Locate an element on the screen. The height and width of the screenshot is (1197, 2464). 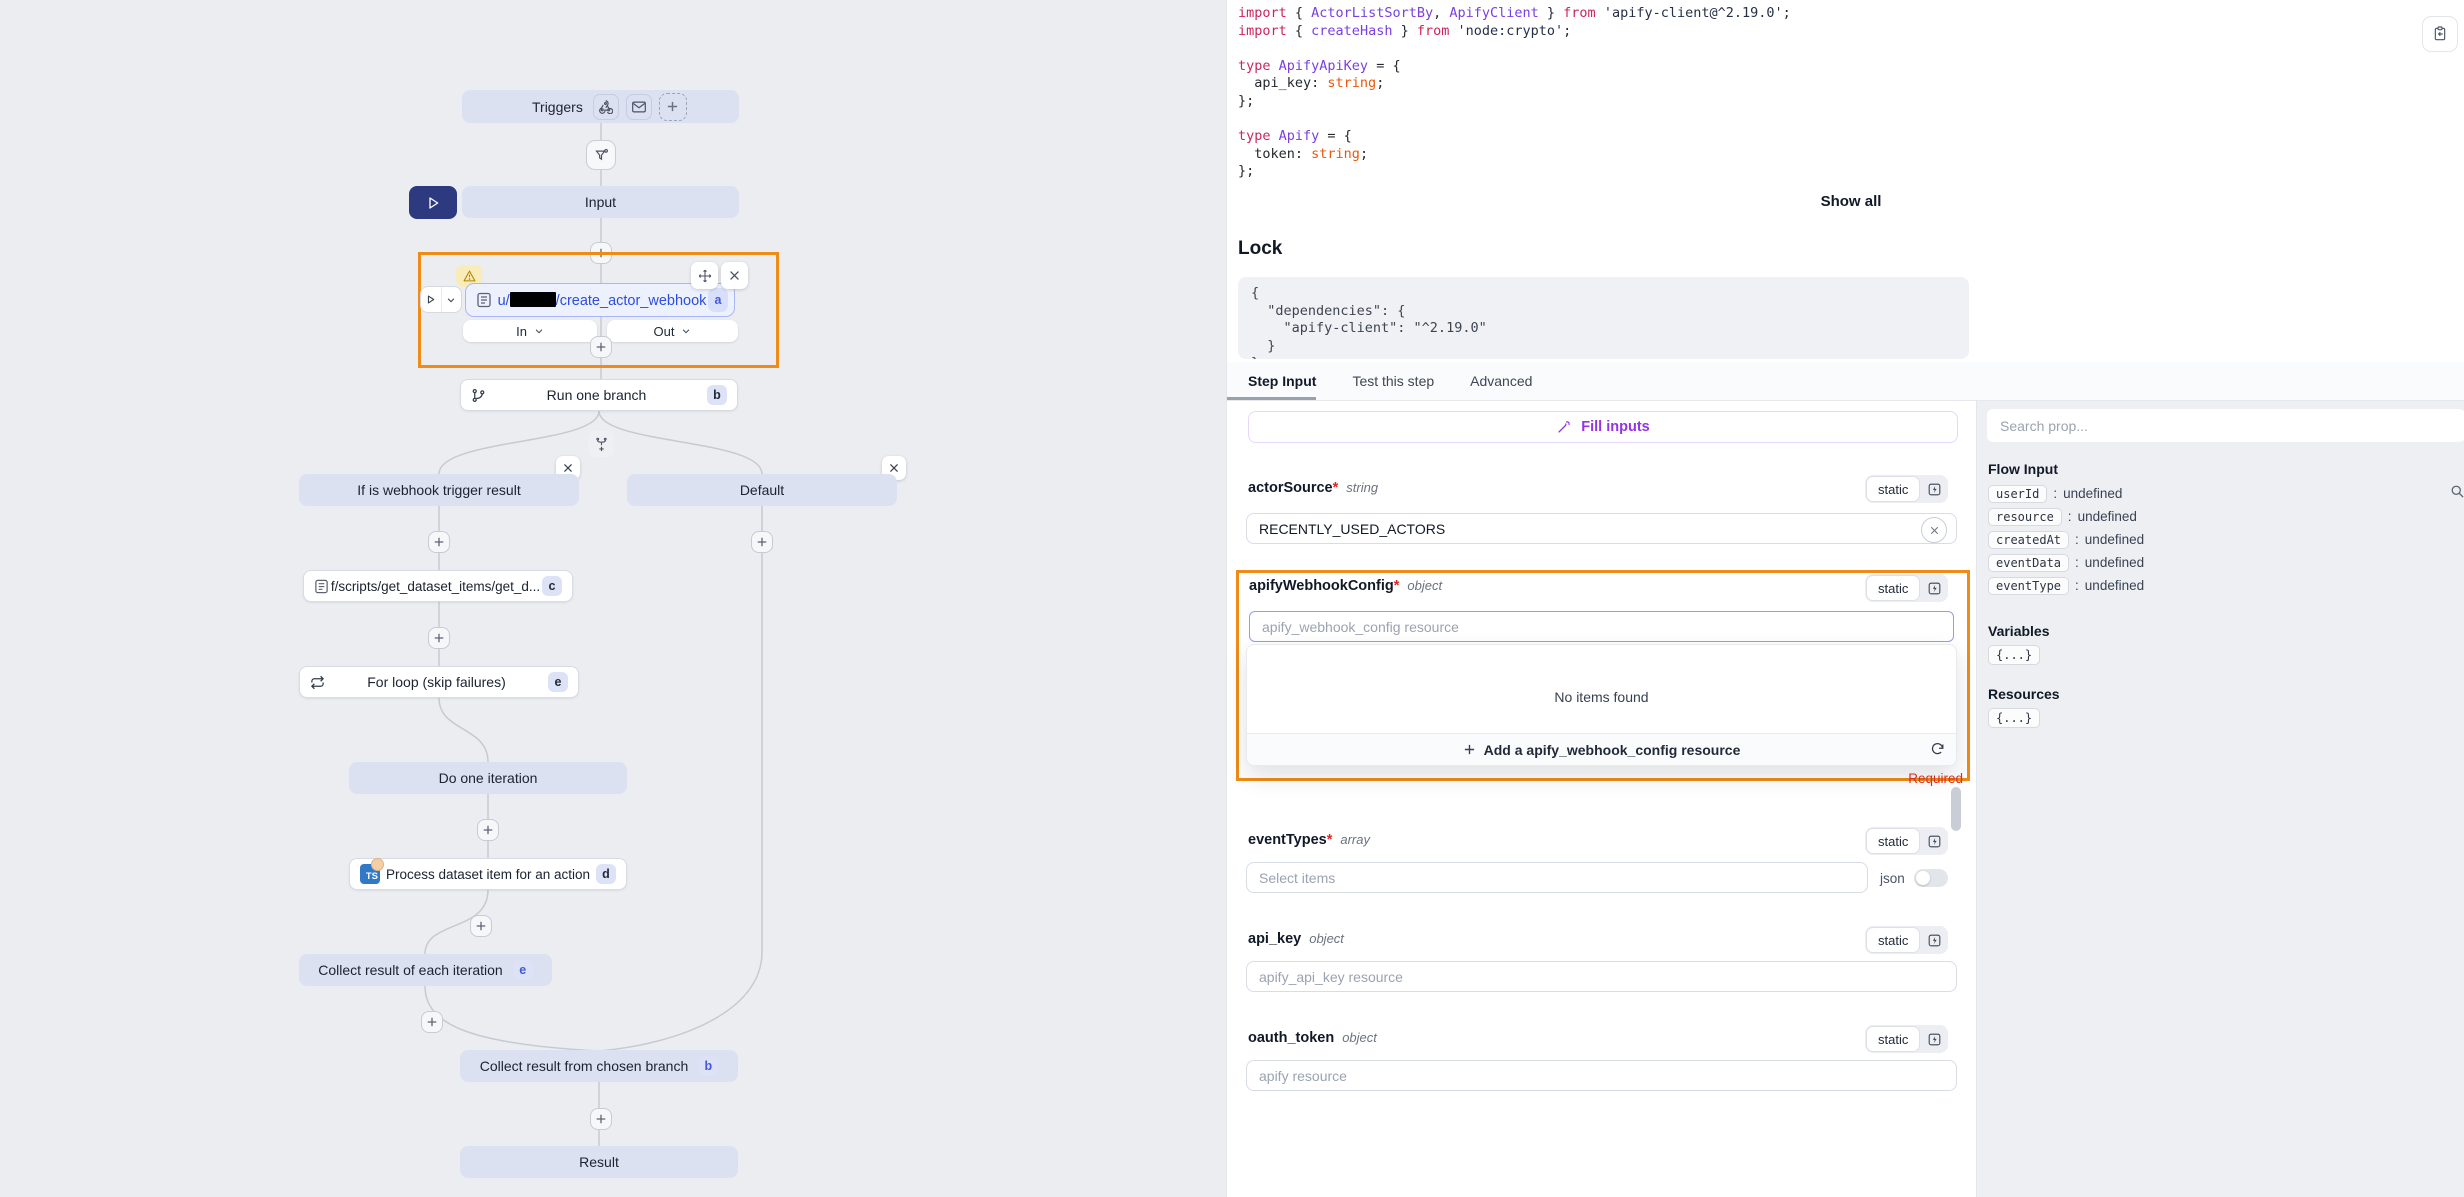
close-icon is located at coordinates (734, 275).